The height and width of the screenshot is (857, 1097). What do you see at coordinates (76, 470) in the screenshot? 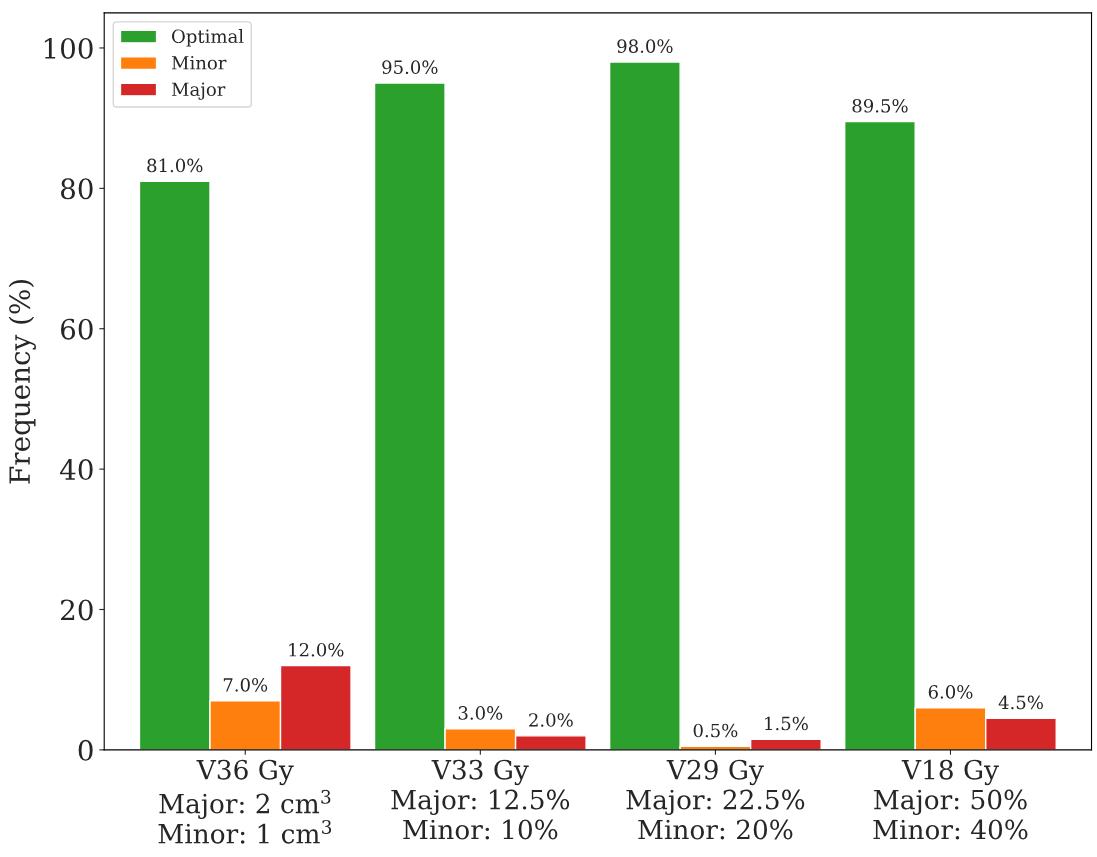
I see `y-tick-label: 40` at bounding box center [76, 470].